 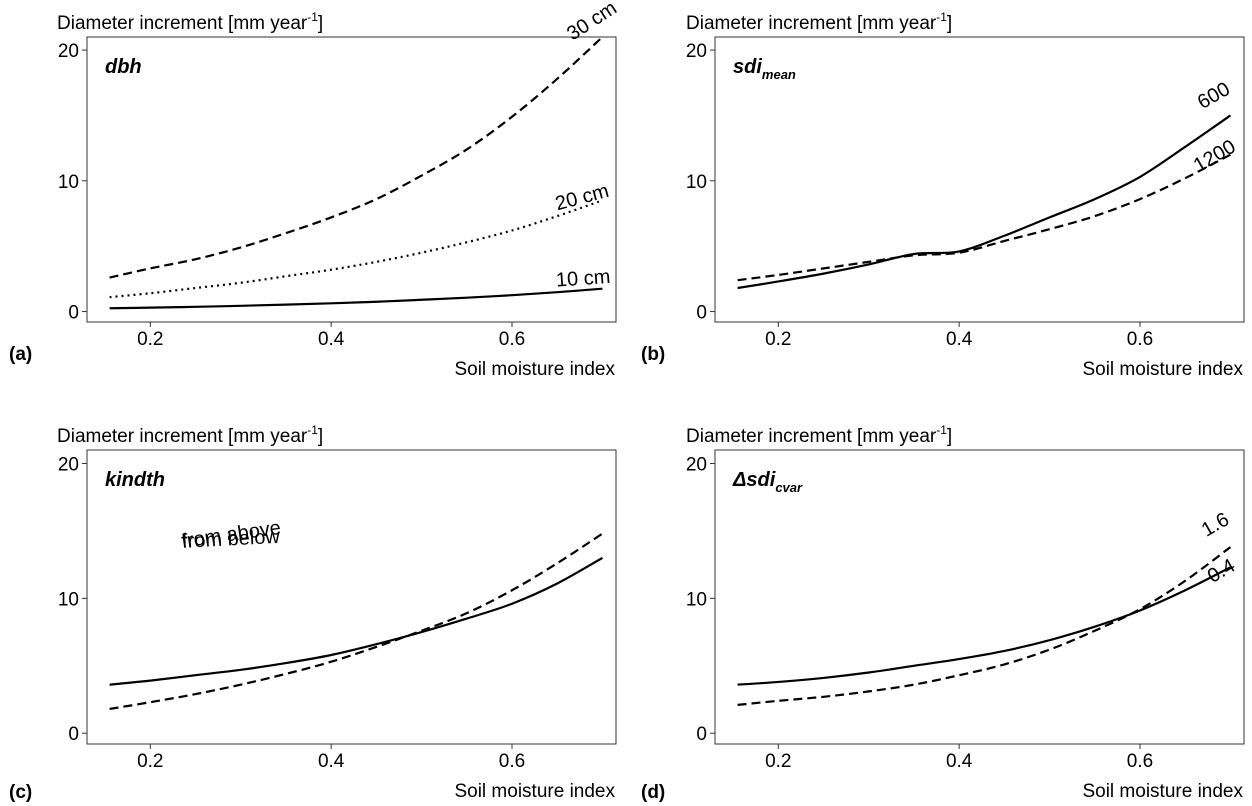 I want to click on panel-title: dbh, so click(x=123, y=67).